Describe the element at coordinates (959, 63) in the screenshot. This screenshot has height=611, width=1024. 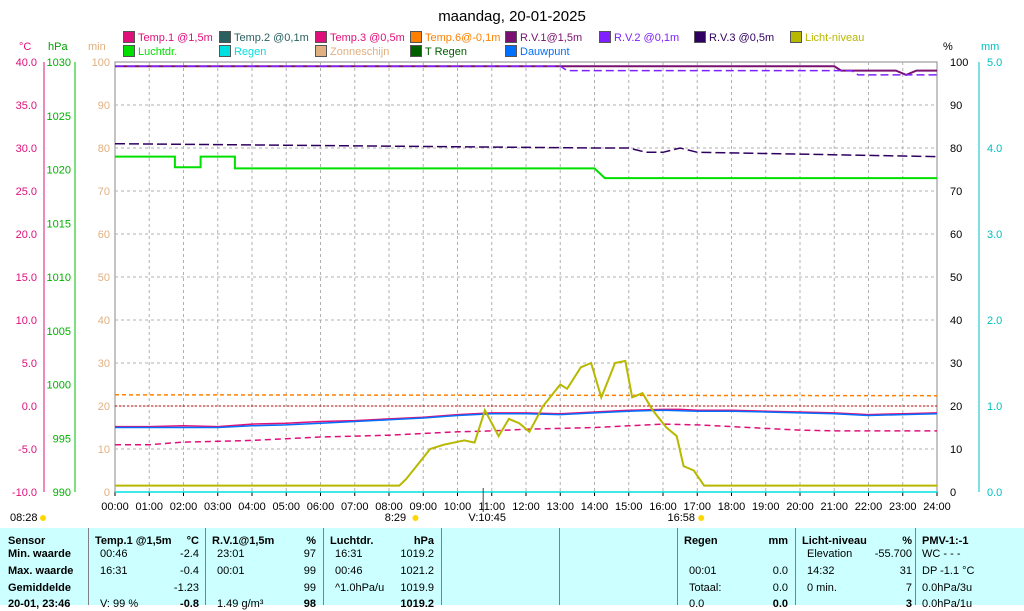
I see `humidity-tick-label: 100` at that location.